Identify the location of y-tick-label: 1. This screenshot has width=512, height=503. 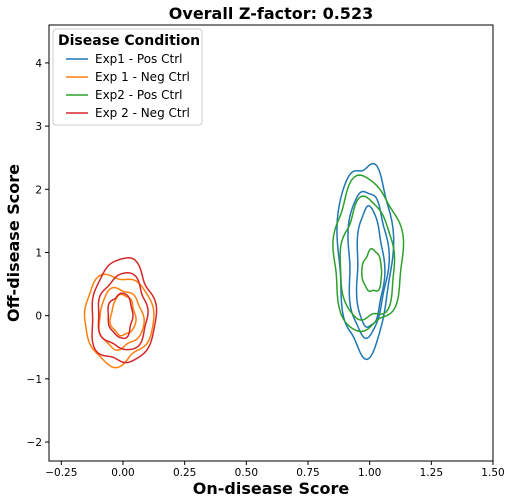
(38, 253).